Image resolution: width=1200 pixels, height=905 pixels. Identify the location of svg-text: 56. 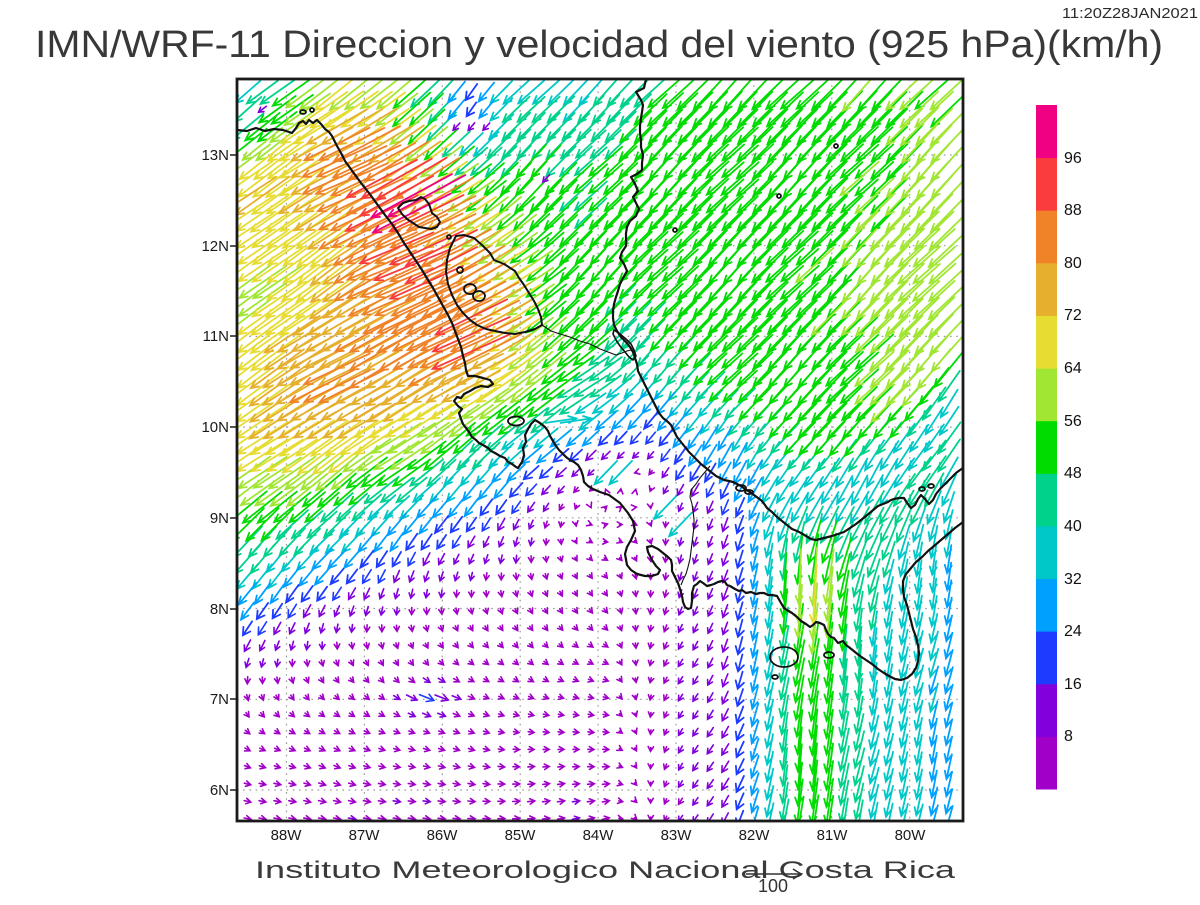
(1073, 421).